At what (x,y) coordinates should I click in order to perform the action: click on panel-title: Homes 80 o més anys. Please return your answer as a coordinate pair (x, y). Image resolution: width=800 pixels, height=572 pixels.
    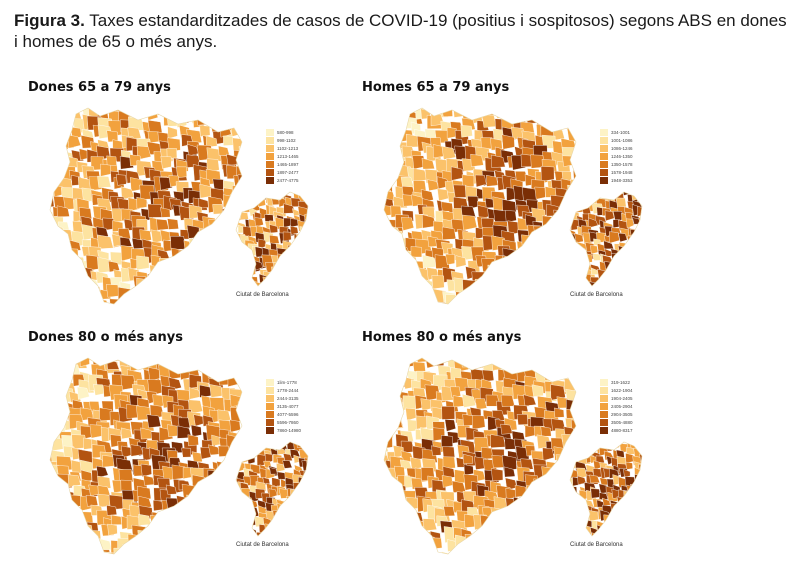
    Looking at the image, I should click on (442, 337).